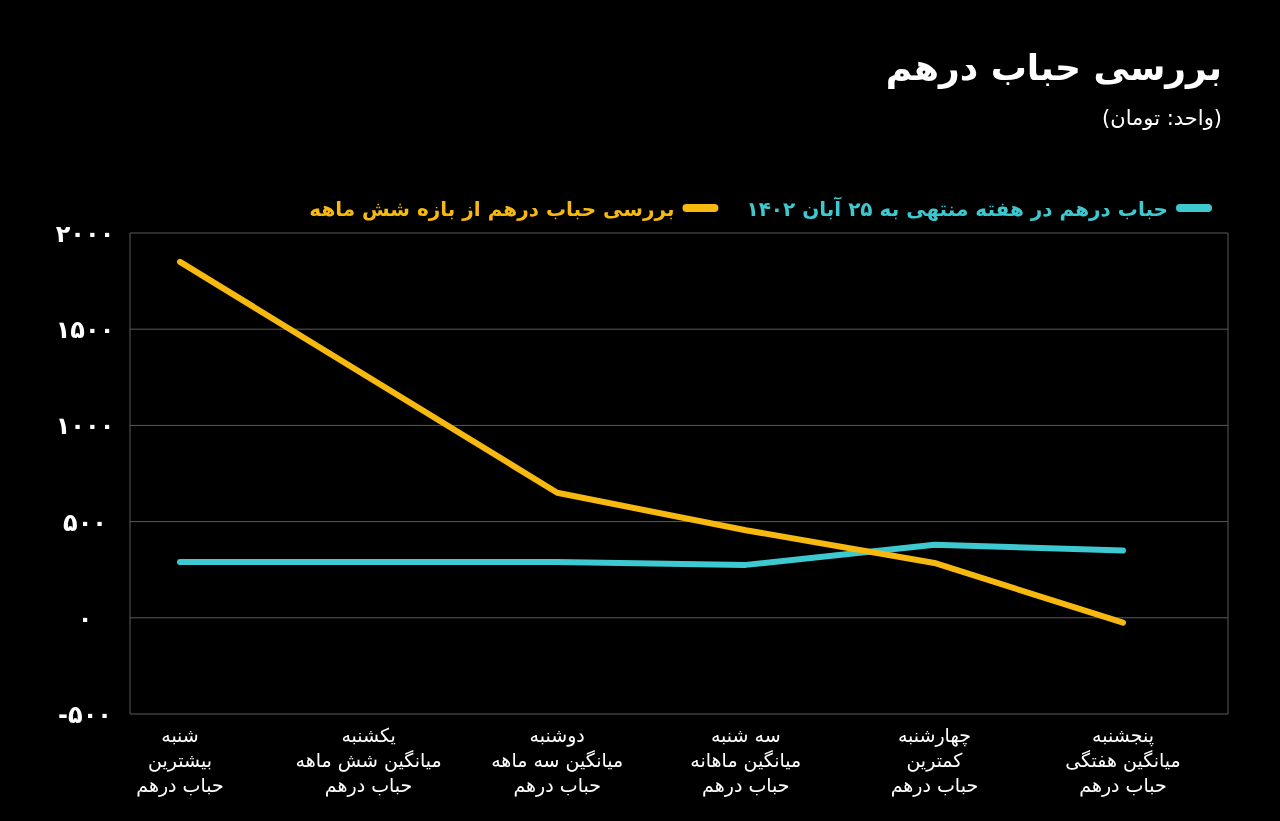  Describe the element at coordinates (934, 760) in the screenshot. I see `x-tick-label: چهارشنبه کمترین حباب درهم` at that location.